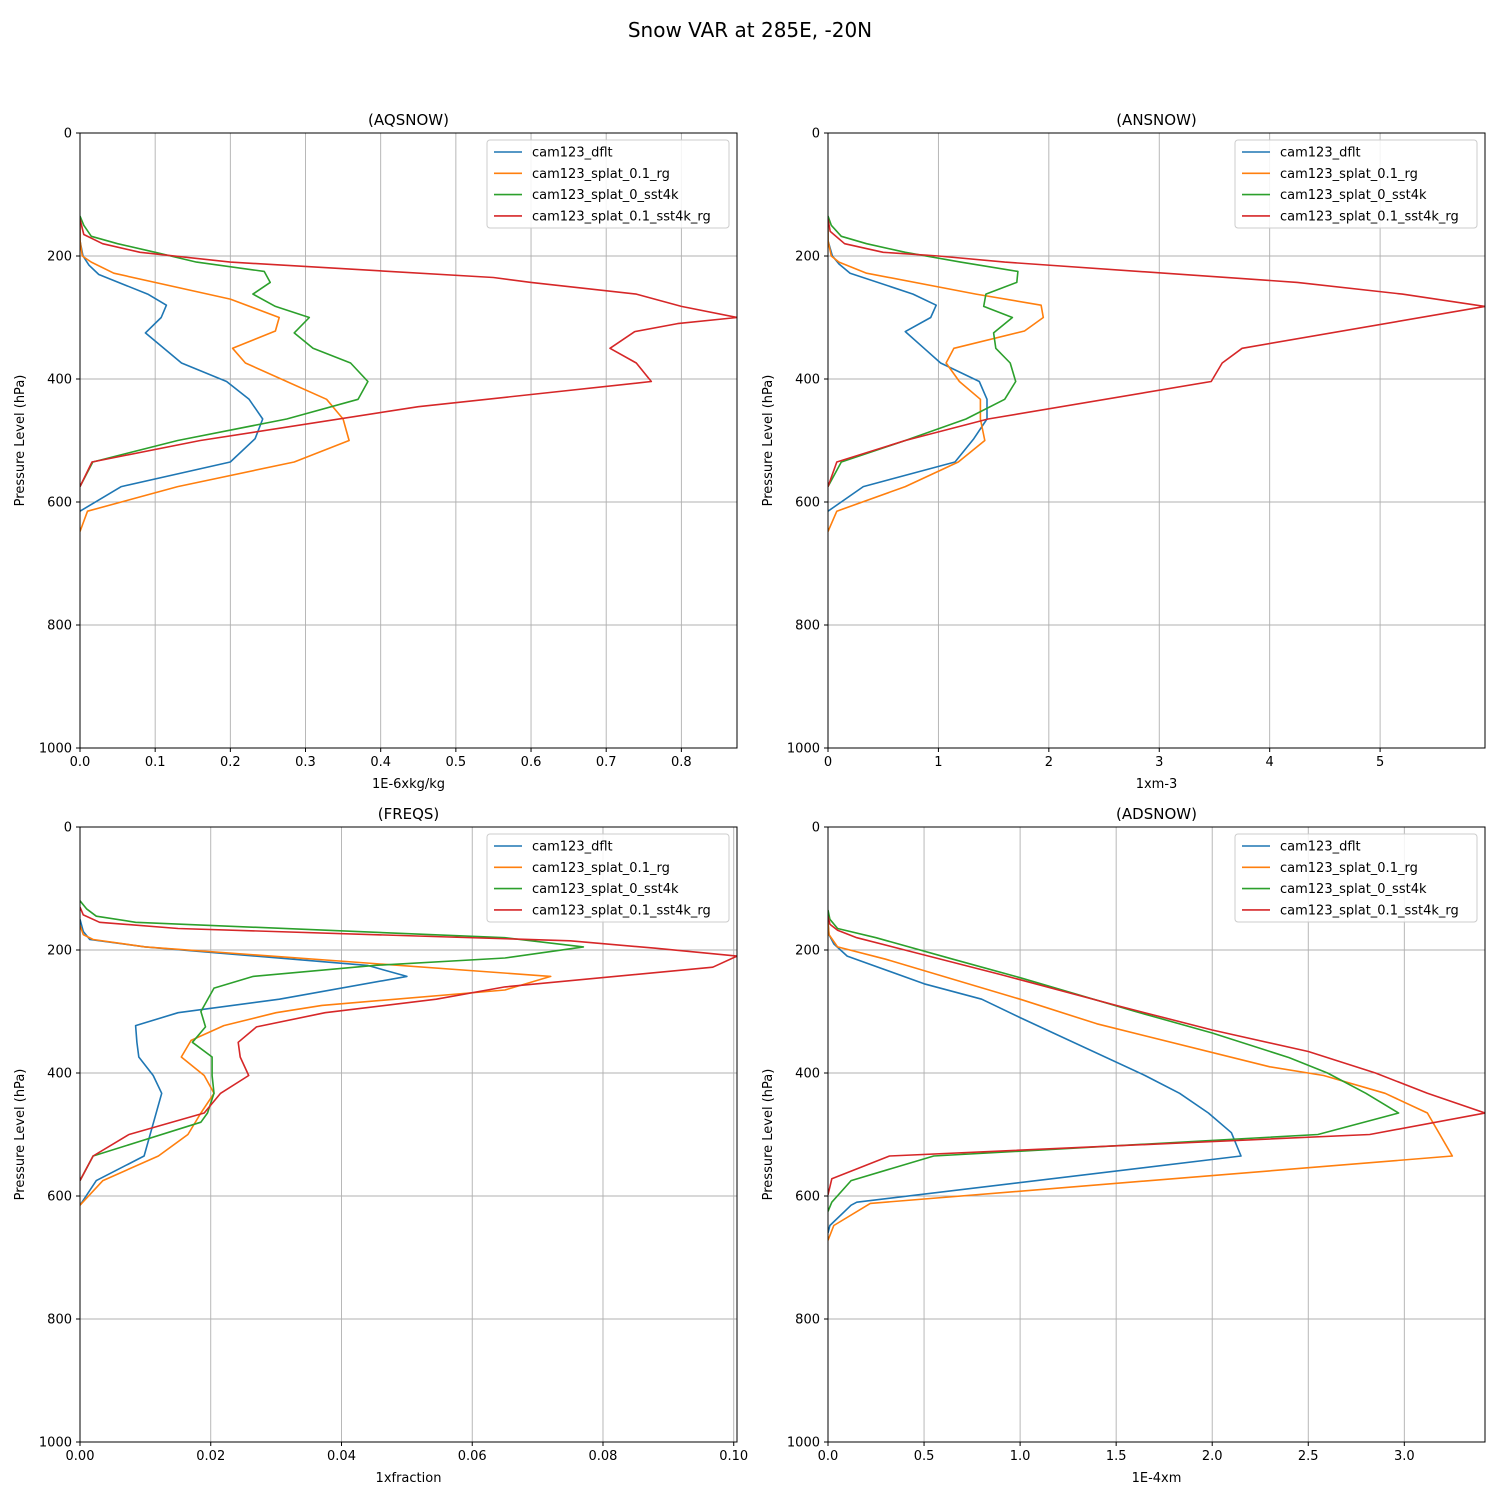 The width and height of the screenshot is (1500, 1500). Describe the element at coordinates (1212, 1456) in the screenshot. I see `x-tick-label: 2.0` at that location.